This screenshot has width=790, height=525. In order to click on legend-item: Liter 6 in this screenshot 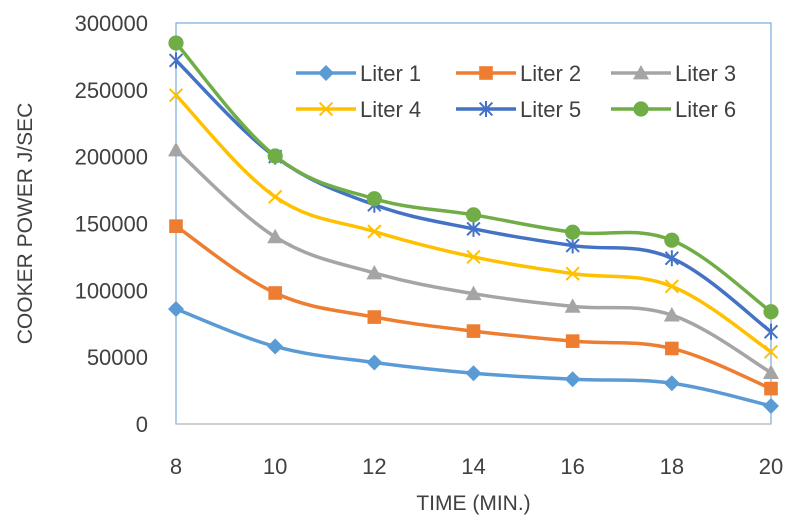, I will do `click(673, 109)`.